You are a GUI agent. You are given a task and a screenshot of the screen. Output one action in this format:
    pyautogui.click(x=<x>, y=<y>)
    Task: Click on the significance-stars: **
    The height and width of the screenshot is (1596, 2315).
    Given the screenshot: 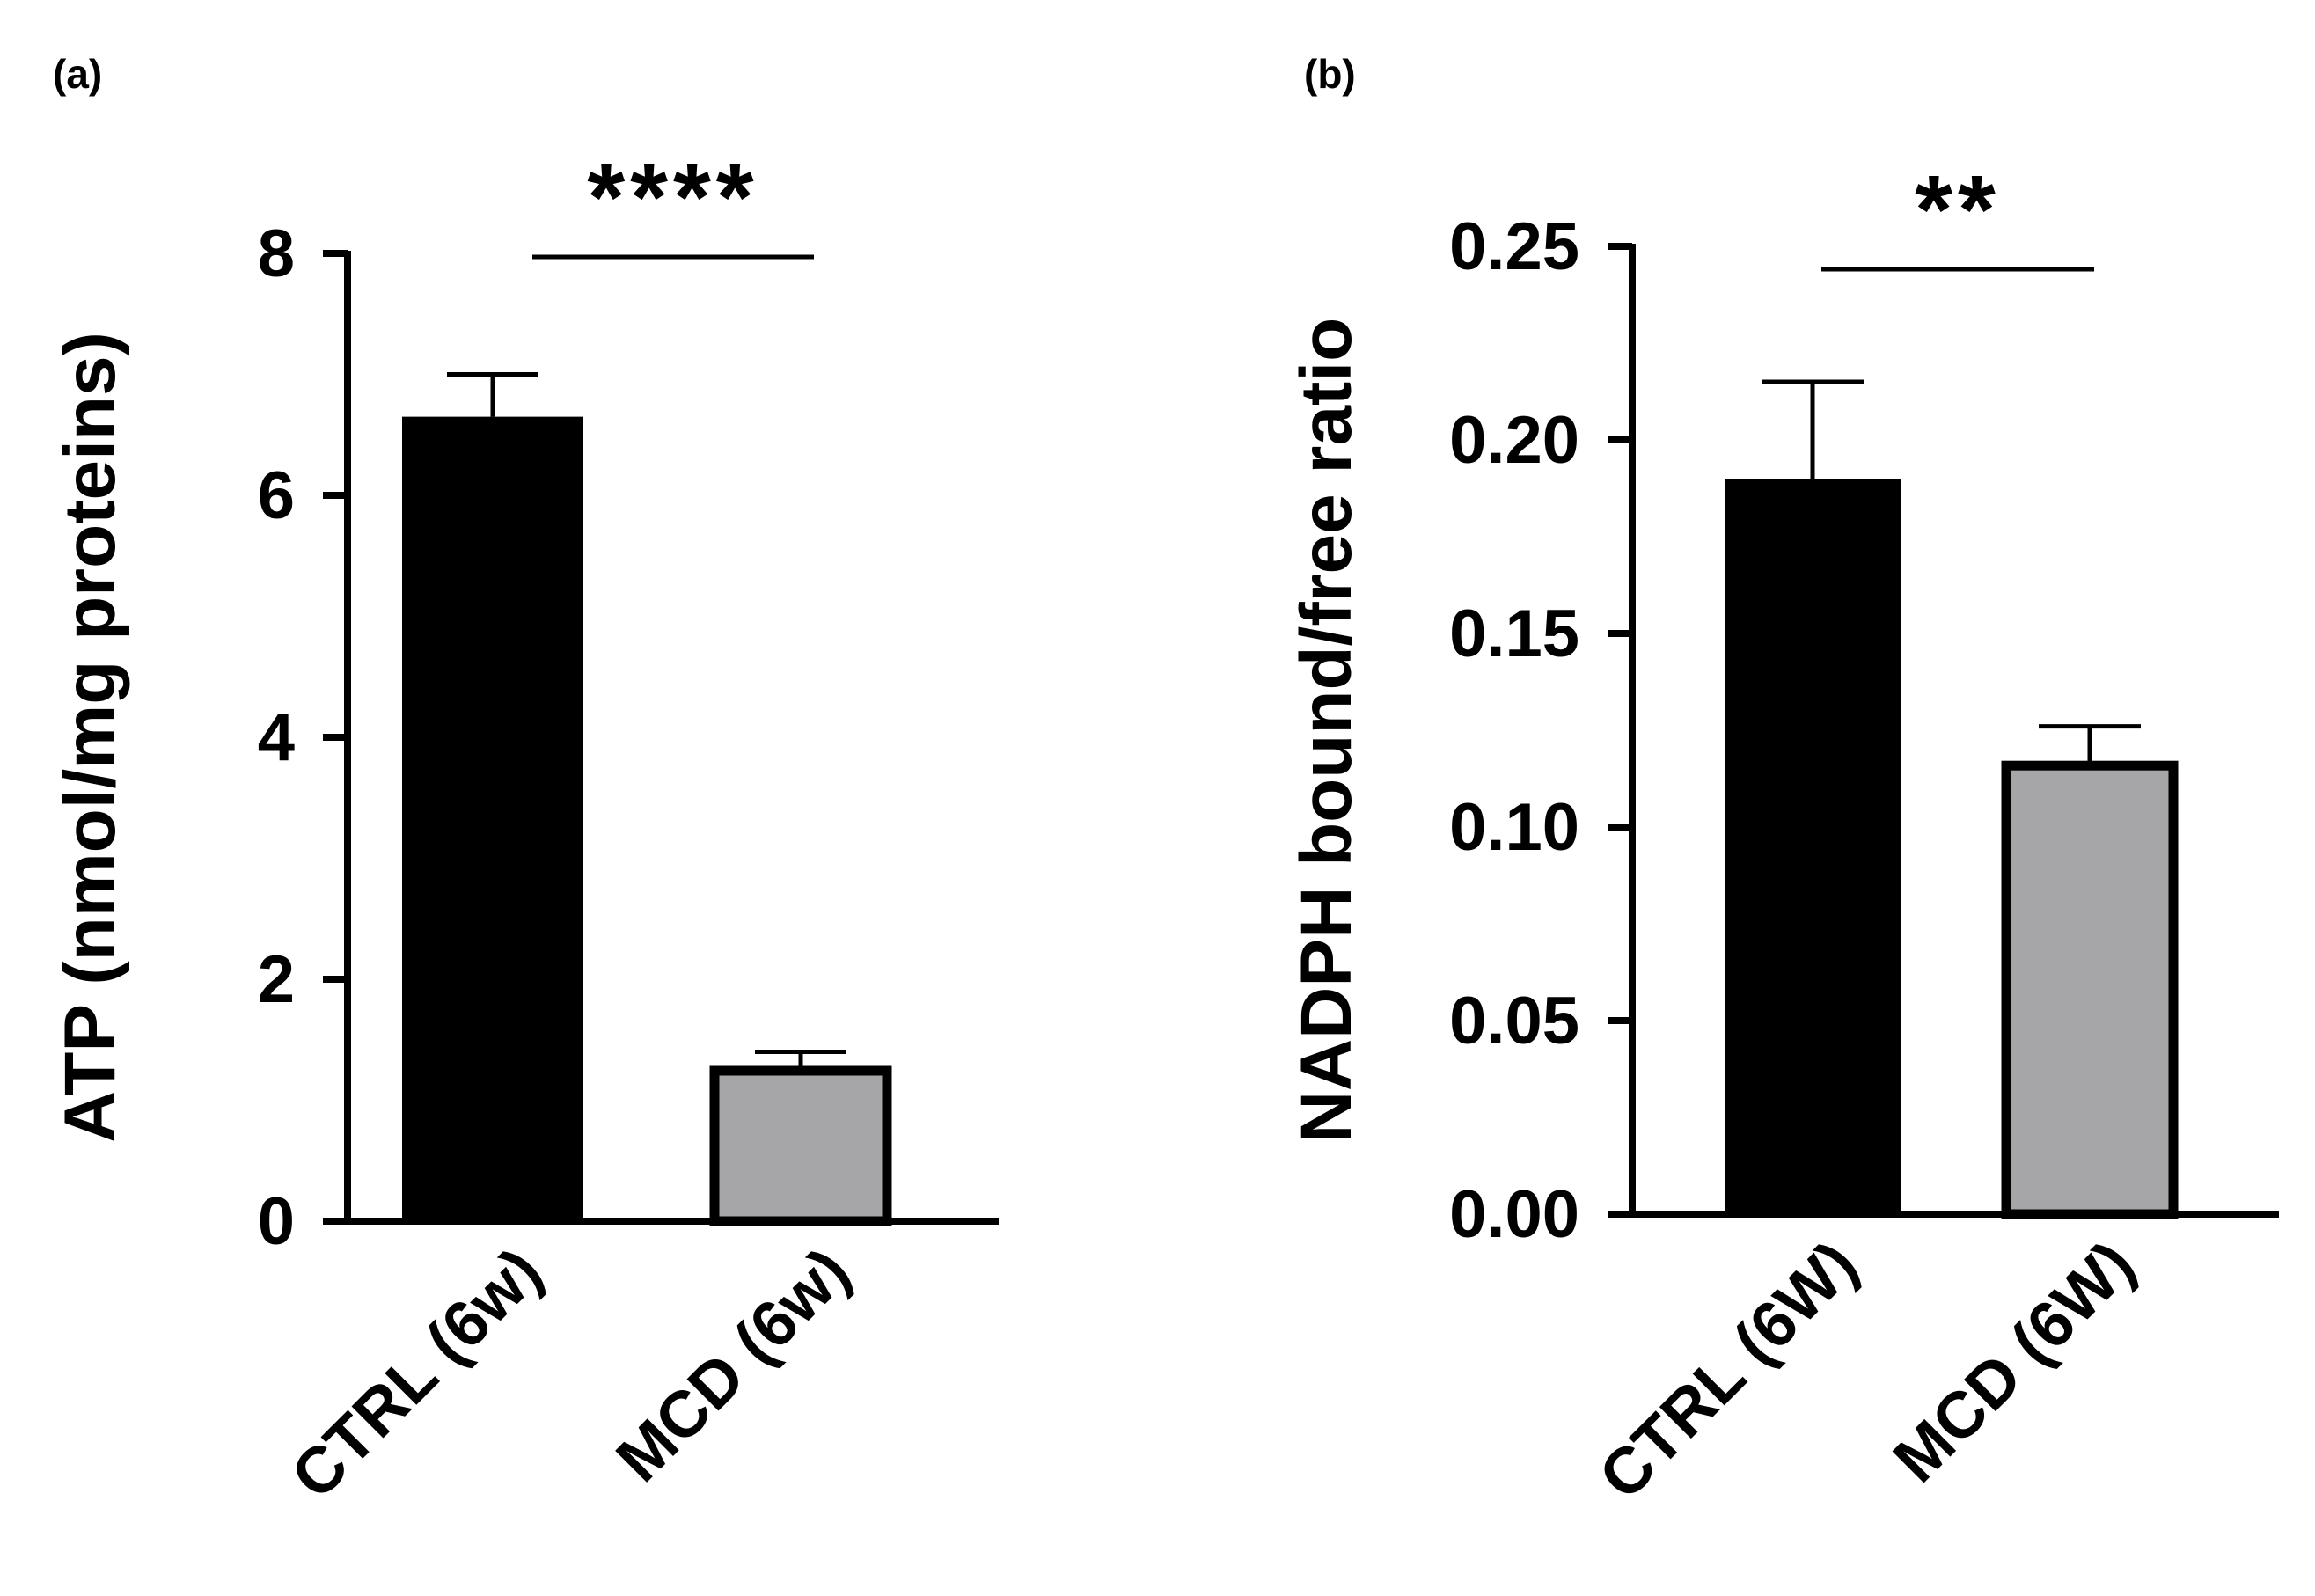 What is the action you would take?
    pyautogui.click(x=1958, y=210)
    